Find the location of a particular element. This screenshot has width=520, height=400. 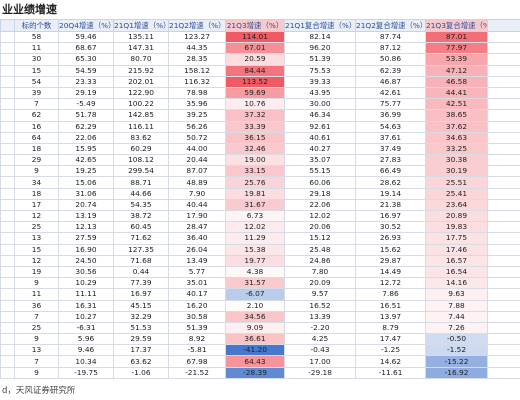

table-row: 30 65.30 80.70 28.35 20.59 51.39 50.86 53.39 is located at coordinates (260, 59).